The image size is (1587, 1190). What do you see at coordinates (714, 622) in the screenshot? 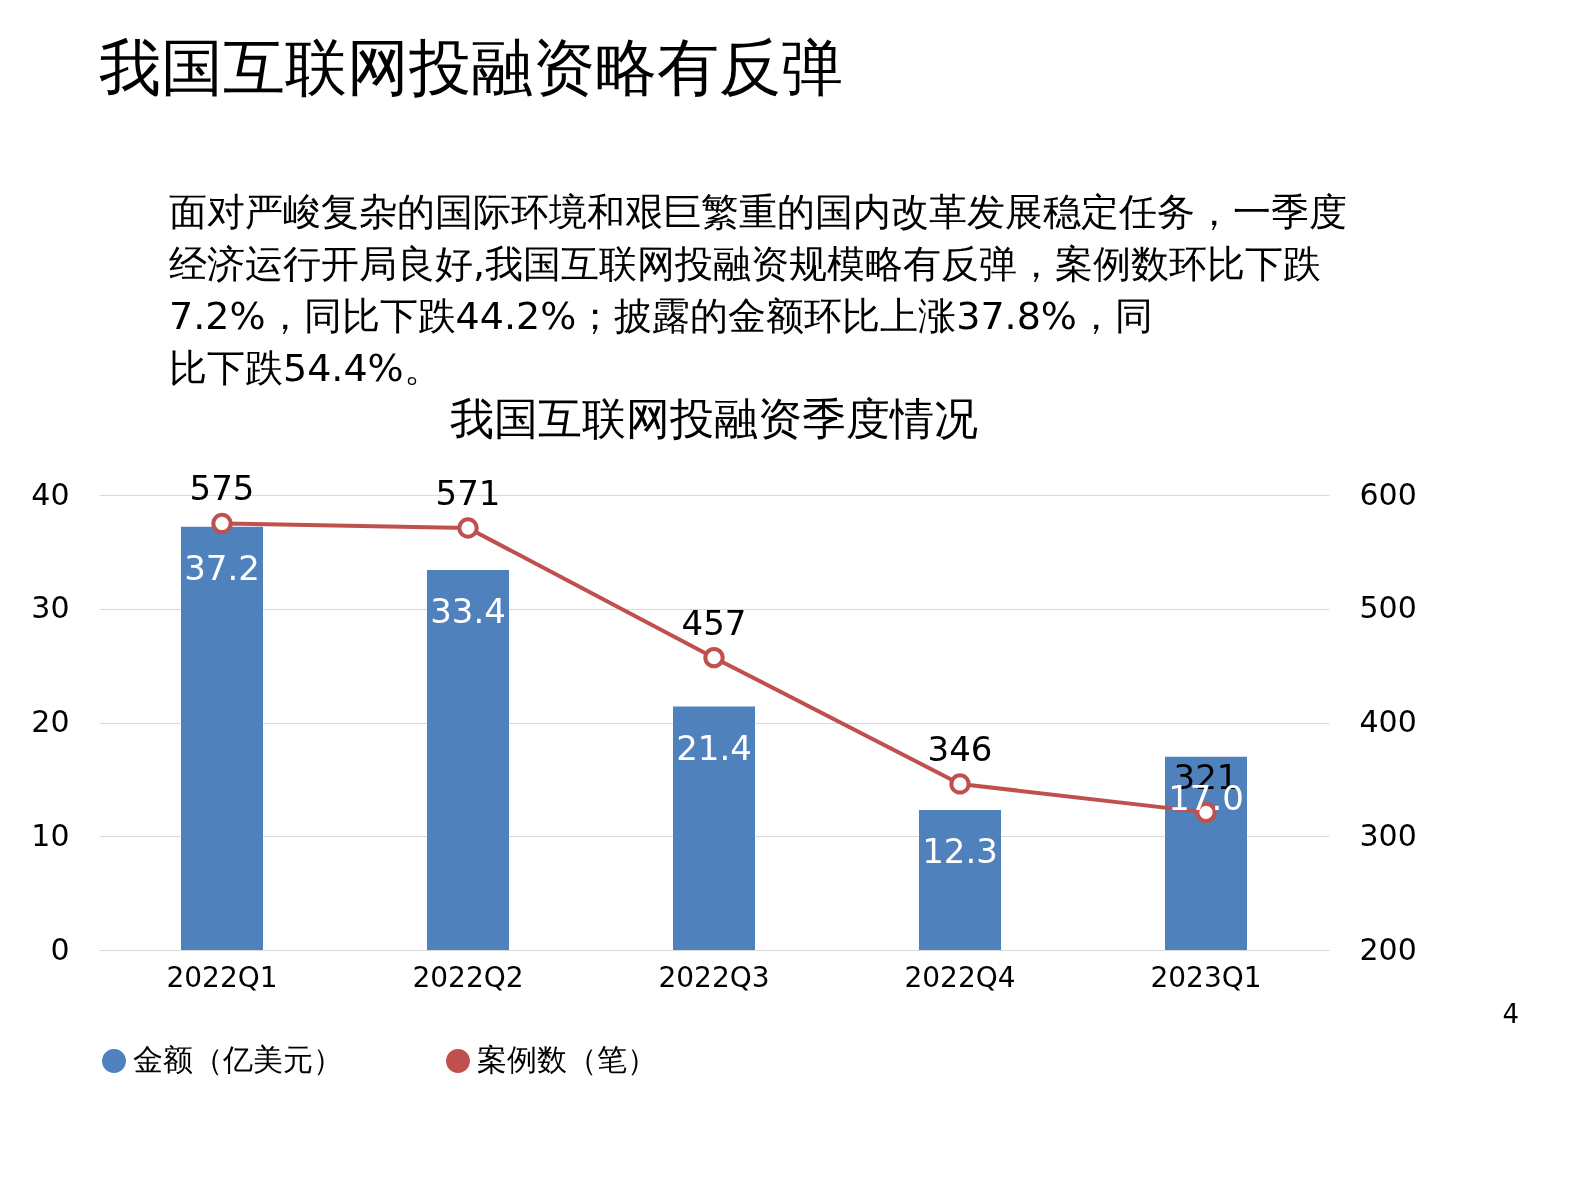
I see `data-label: 457` at bounding box center [714, 622].